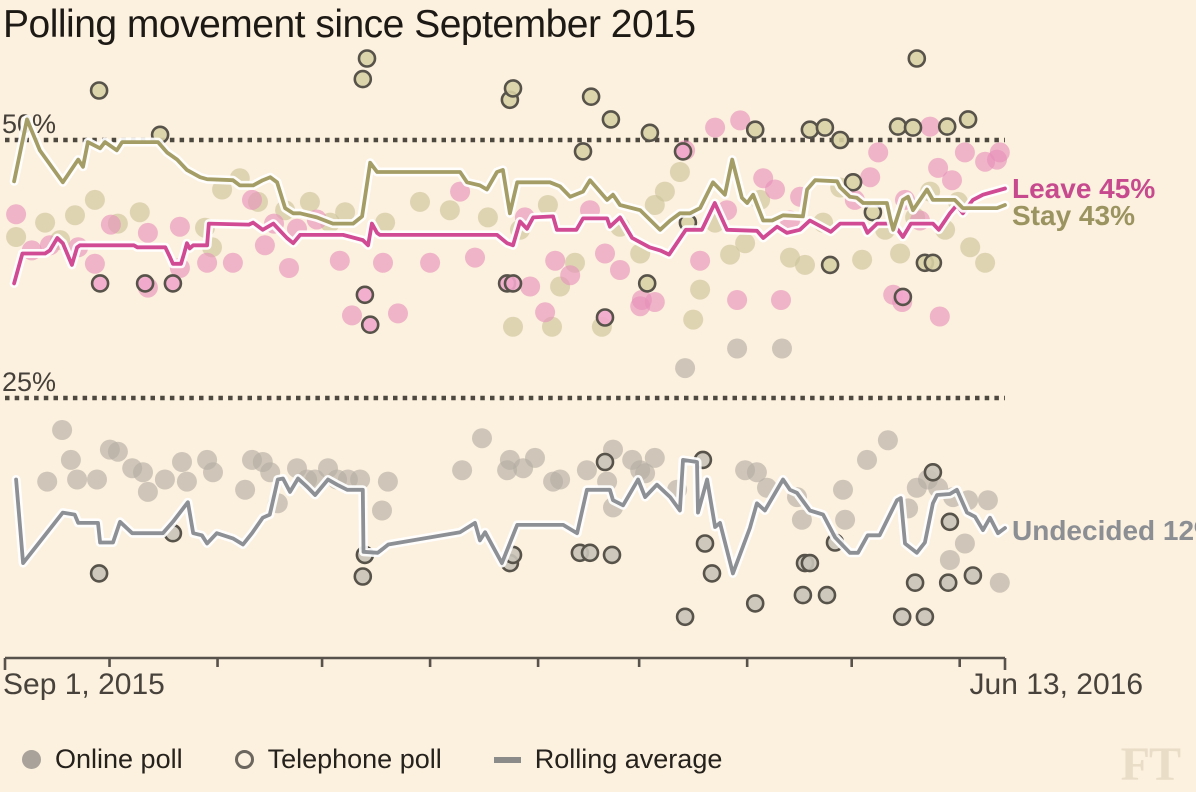 This screenshot has width=1196, height=792. What do you see at coordinates (119, 759) in the screenshot?
I see `legend-label-online-poll: Online poll` at bounding box center [119, 759].